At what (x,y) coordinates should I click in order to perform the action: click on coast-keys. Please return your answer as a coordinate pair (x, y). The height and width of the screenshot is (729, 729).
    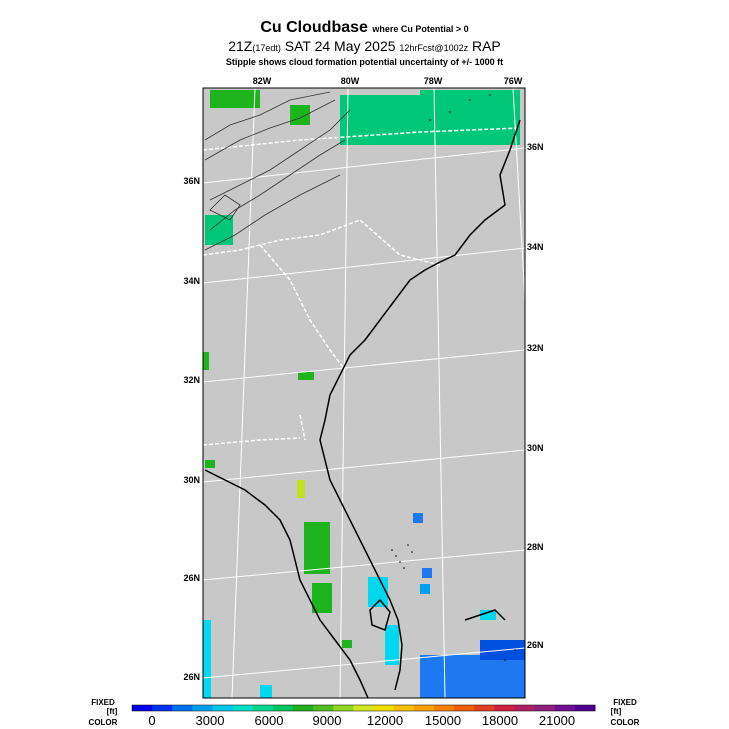
    Looking at the image, I should click on (485, 615).